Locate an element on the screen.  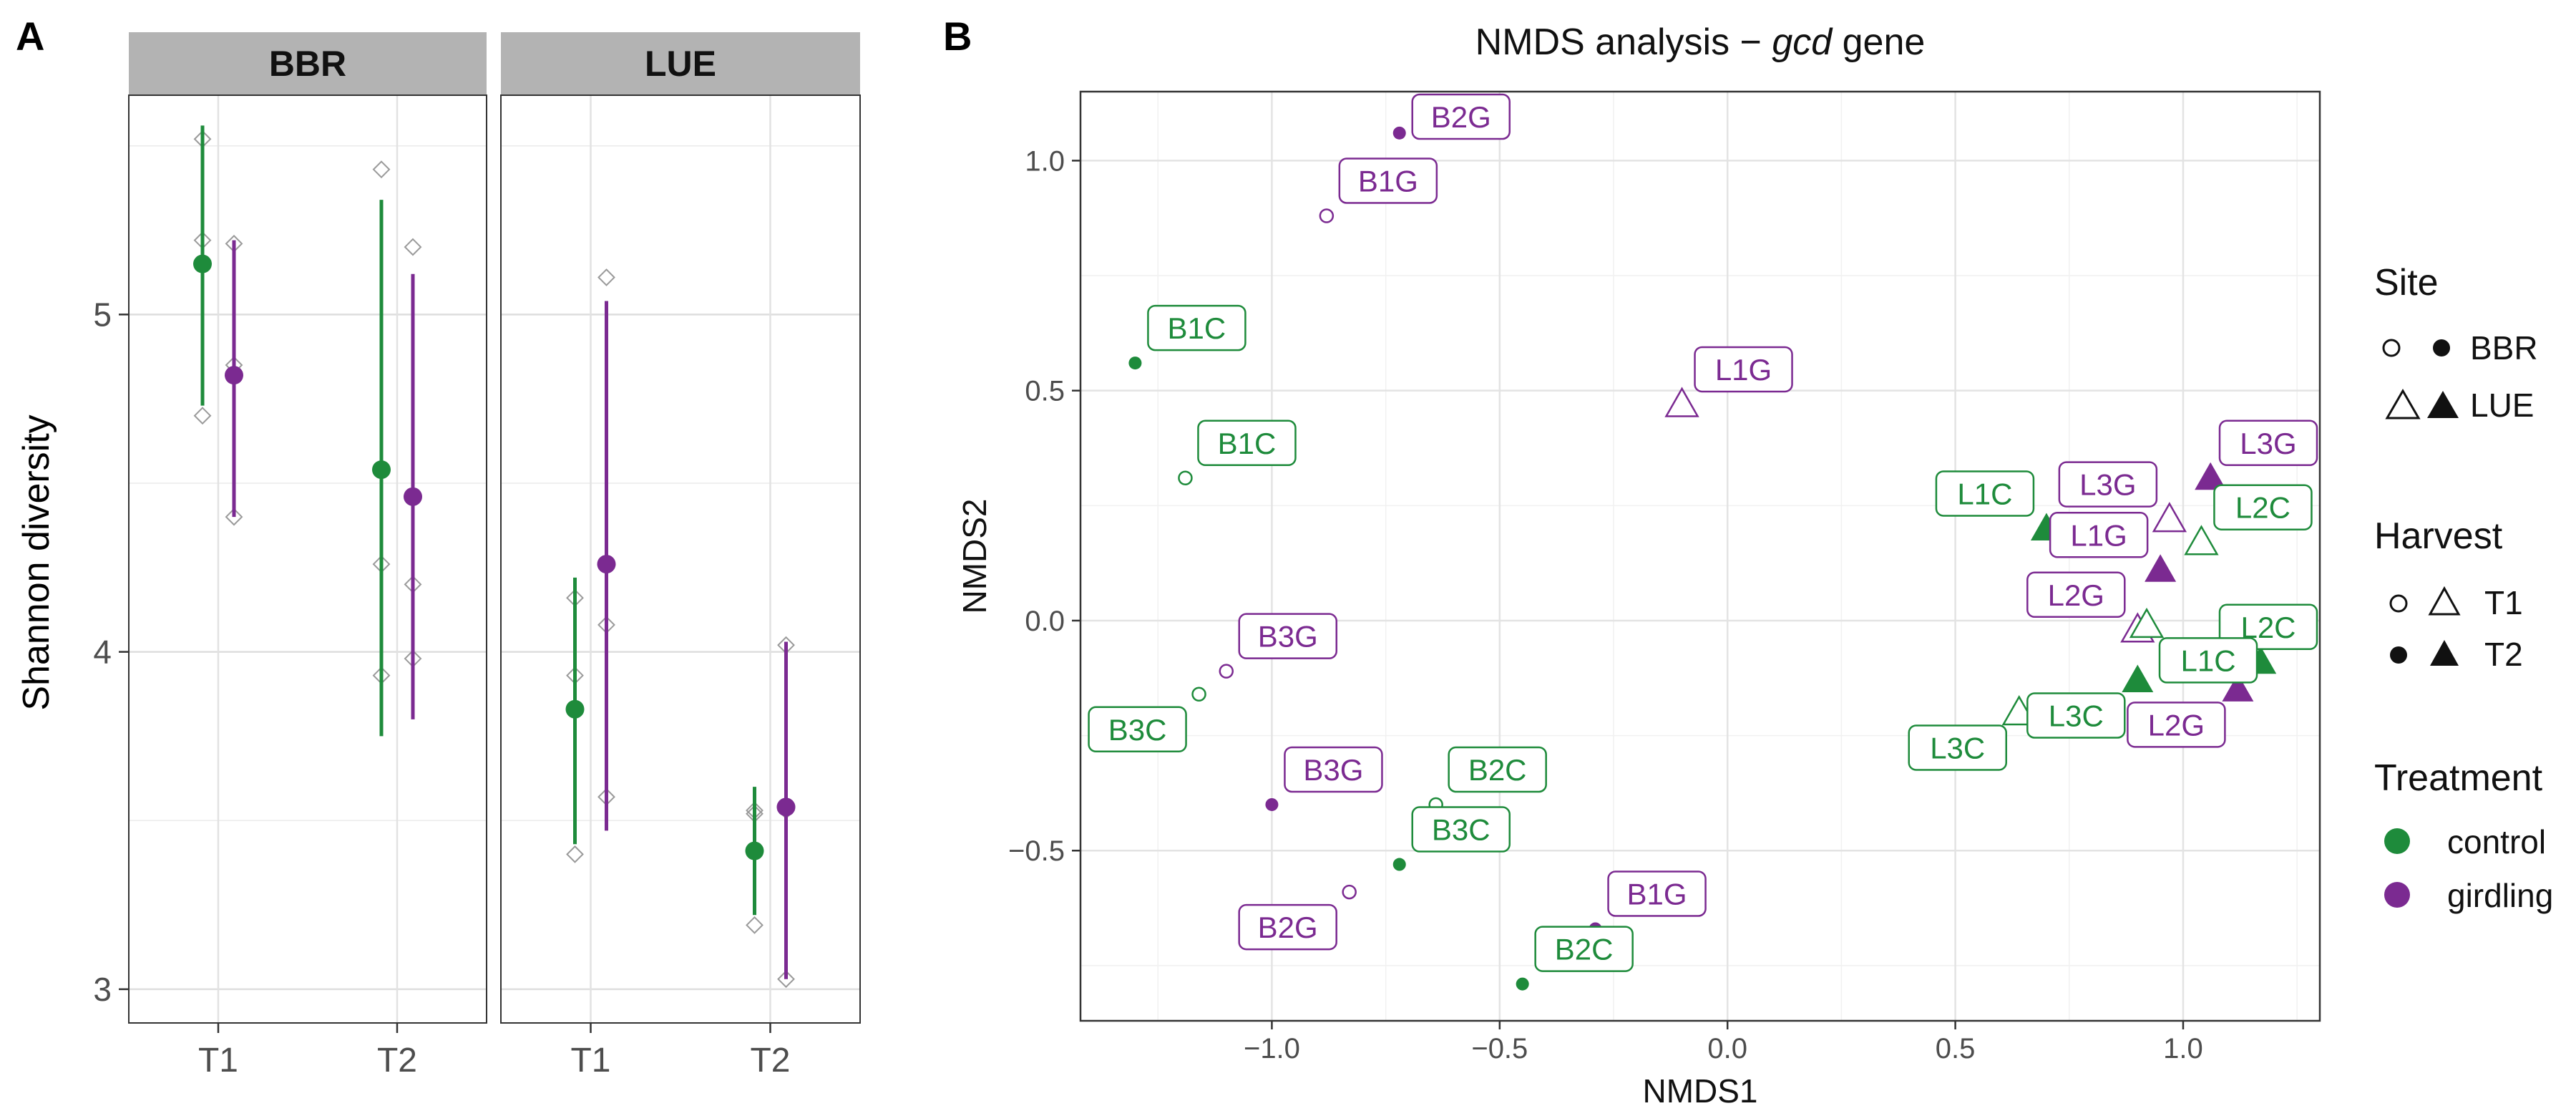
point-label: B1C is located at coordinates (1247, 443).